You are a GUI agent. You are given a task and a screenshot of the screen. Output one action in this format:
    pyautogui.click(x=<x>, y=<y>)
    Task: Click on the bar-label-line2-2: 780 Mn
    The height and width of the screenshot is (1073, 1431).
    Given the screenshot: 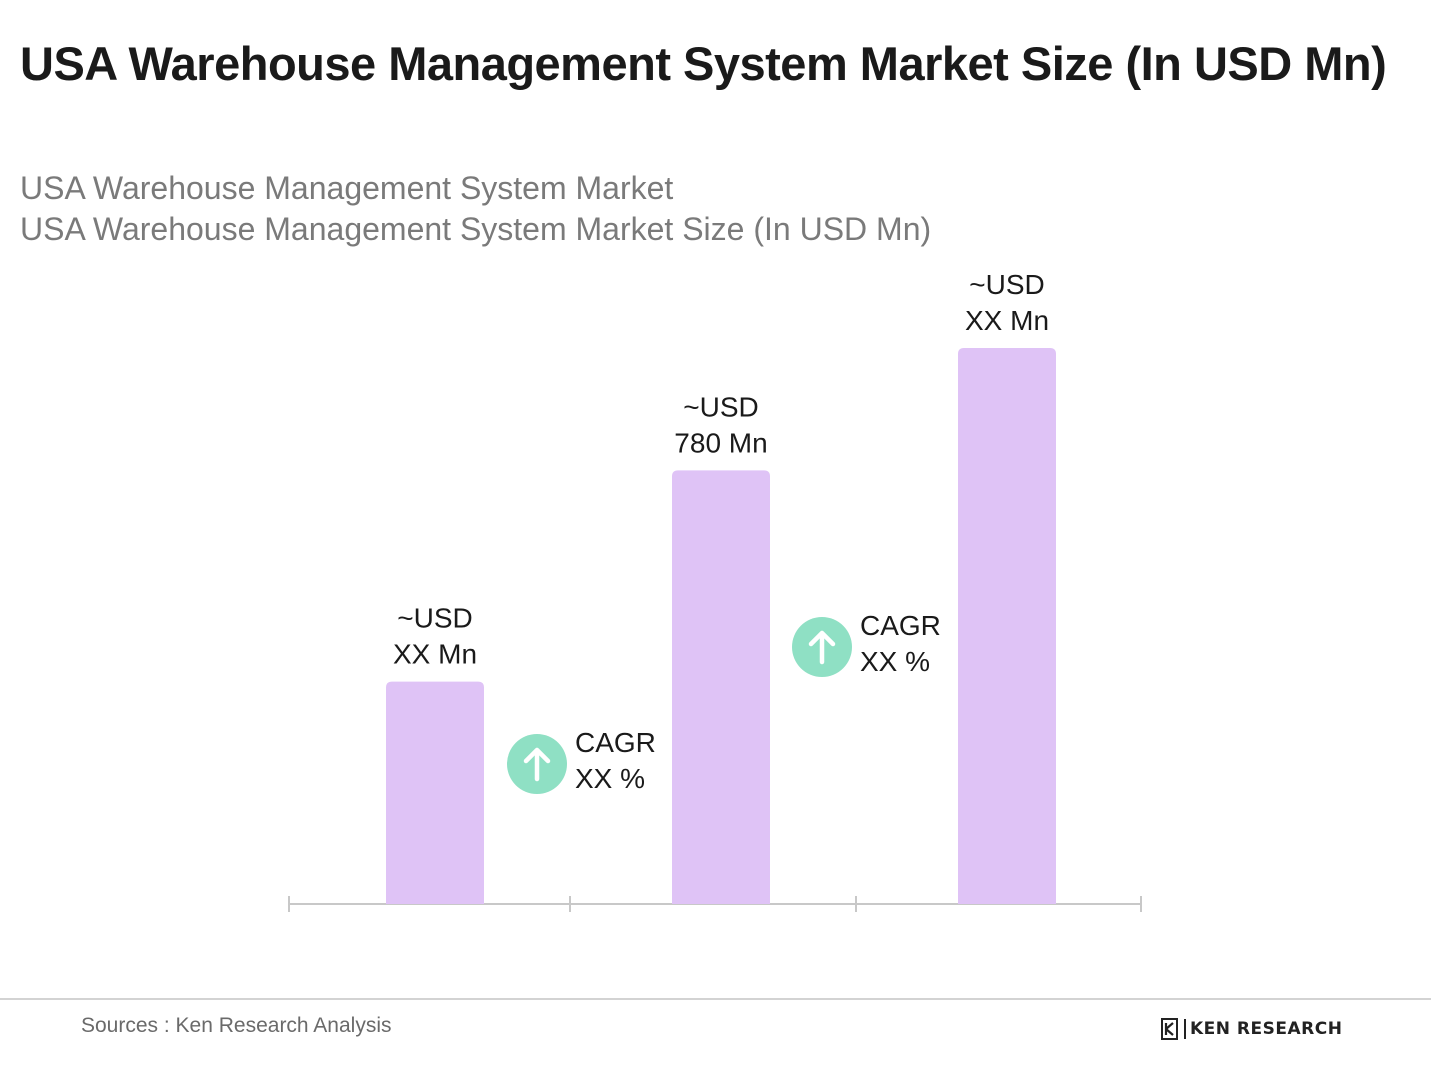 What is the action you would take?
    pyautogui.click(x=720, y=442)
    